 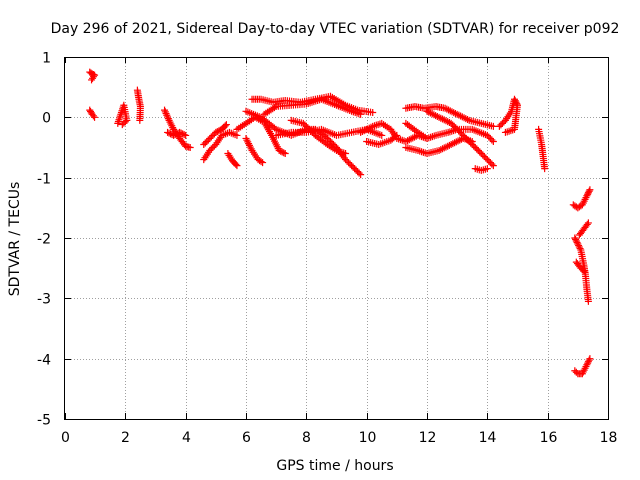 I want to click on x-tick-label: 2, so click(x=125, y=438).